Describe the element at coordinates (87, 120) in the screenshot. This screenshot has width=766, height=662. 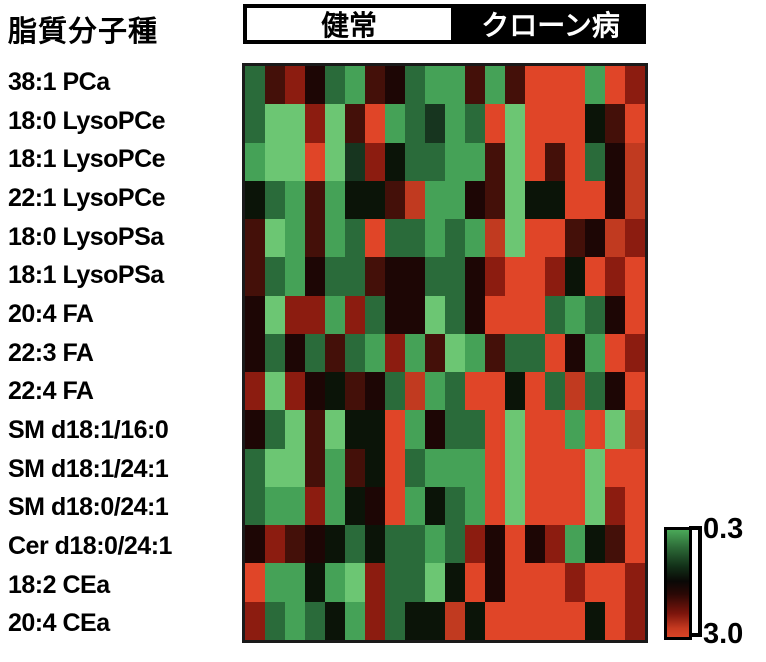
I see `row-label: 18:0 LysoPCe` at that location.